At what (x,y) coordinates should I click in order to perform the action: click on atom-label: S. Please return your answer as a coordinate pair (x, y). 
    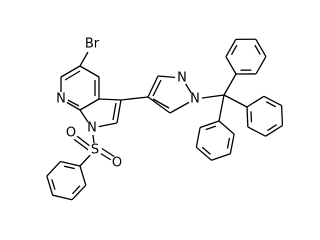
    Looking at the image, I should click on (95, 150).